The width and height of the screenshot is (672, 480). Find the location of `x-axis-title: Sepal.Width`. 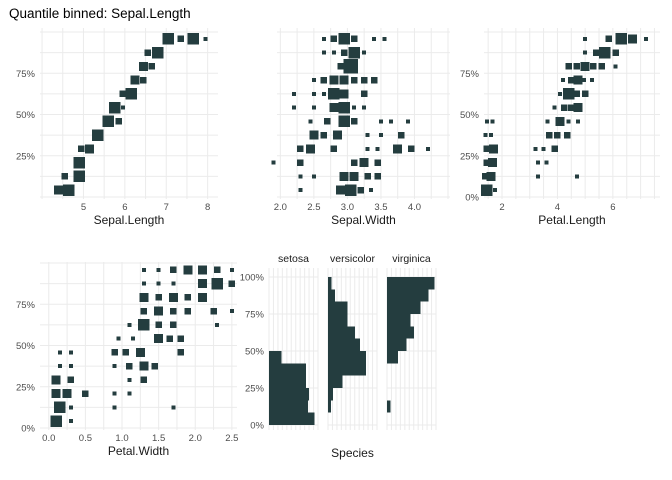

x-axis-title: Sepal.Width is located at coordinates (363, 220).